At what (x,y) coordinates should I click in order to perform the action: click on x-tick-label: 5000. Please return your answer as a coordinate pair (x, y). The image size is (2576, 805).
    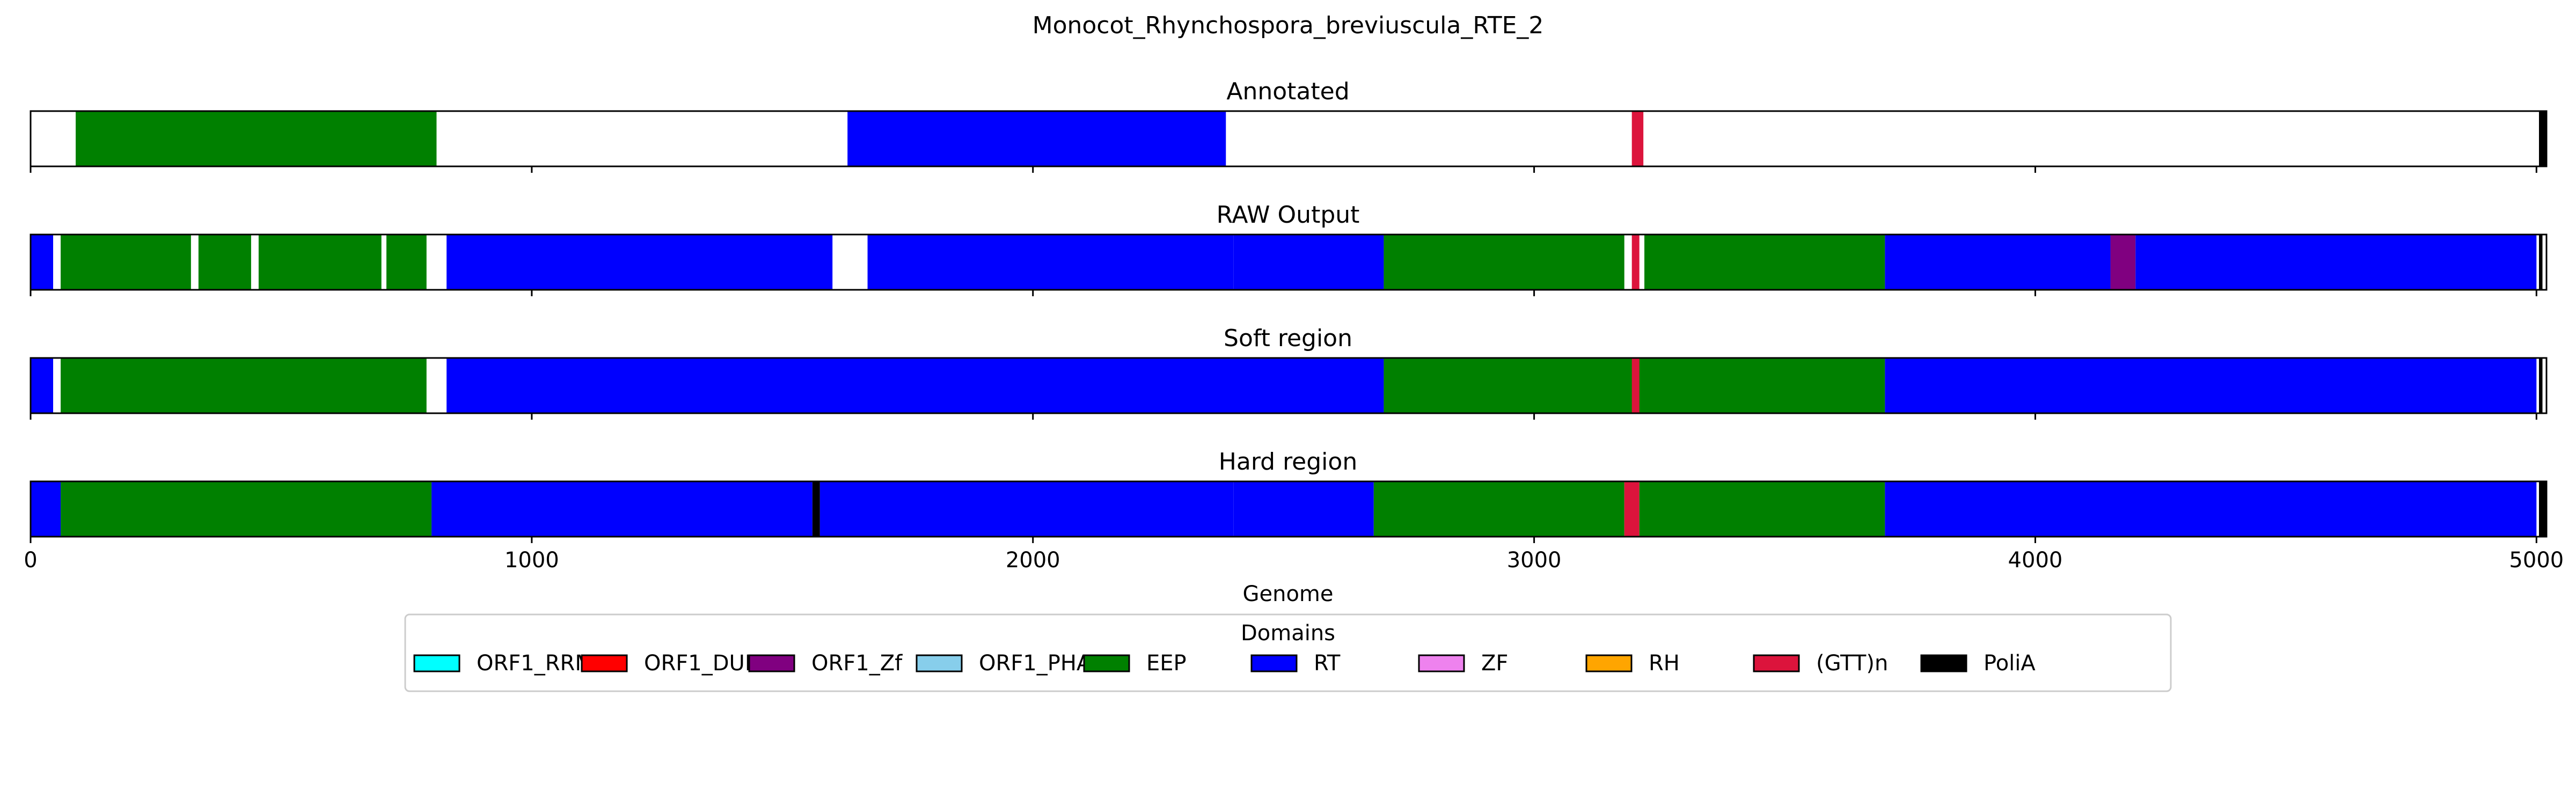
    Looking at the image, I should click on (2536, 560).